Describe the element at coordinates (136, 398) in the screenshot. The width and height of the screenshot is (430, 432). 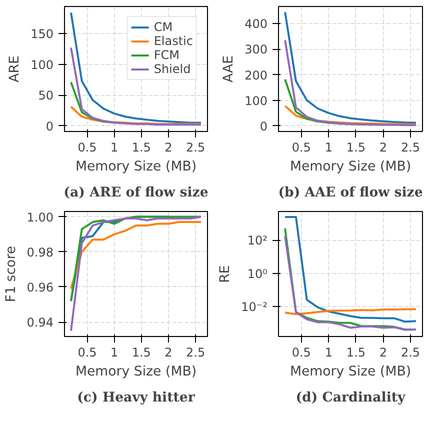
I see `text: (c) Heavy hitter` at that location.